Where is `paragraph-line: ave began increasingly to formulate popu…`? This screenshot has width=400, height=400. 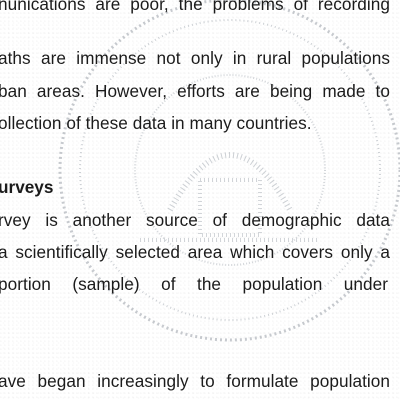 paragraph-line: ave began increasingly to formulate popu… is located at coordinates (195, 381).